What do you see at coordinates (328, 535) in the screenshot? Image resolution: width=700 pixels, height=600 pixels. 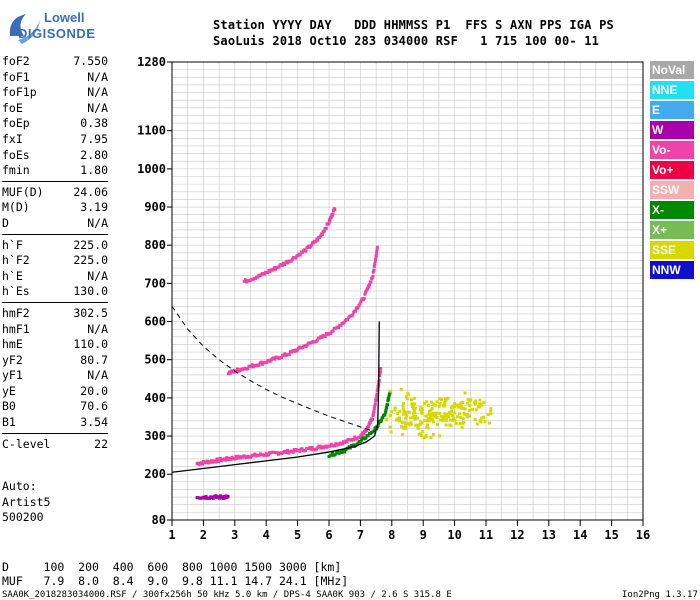 I see `x-tick-label: 6` at bounding box center [328, 535].